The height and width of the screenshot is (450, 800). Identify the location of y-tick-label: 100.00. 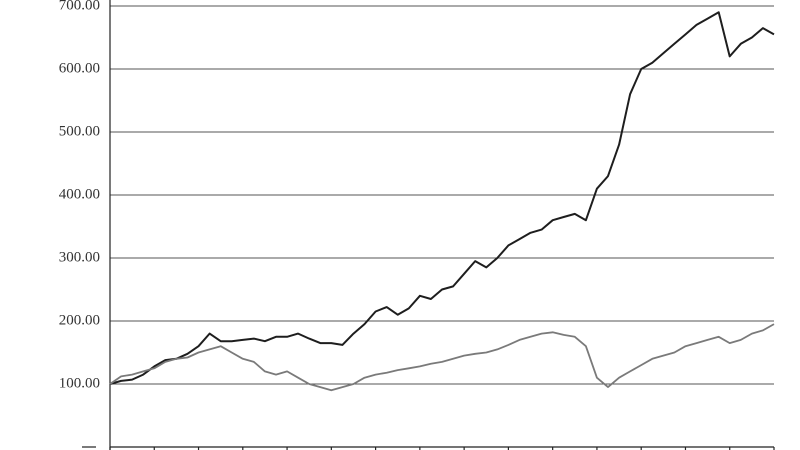
(79, 383).